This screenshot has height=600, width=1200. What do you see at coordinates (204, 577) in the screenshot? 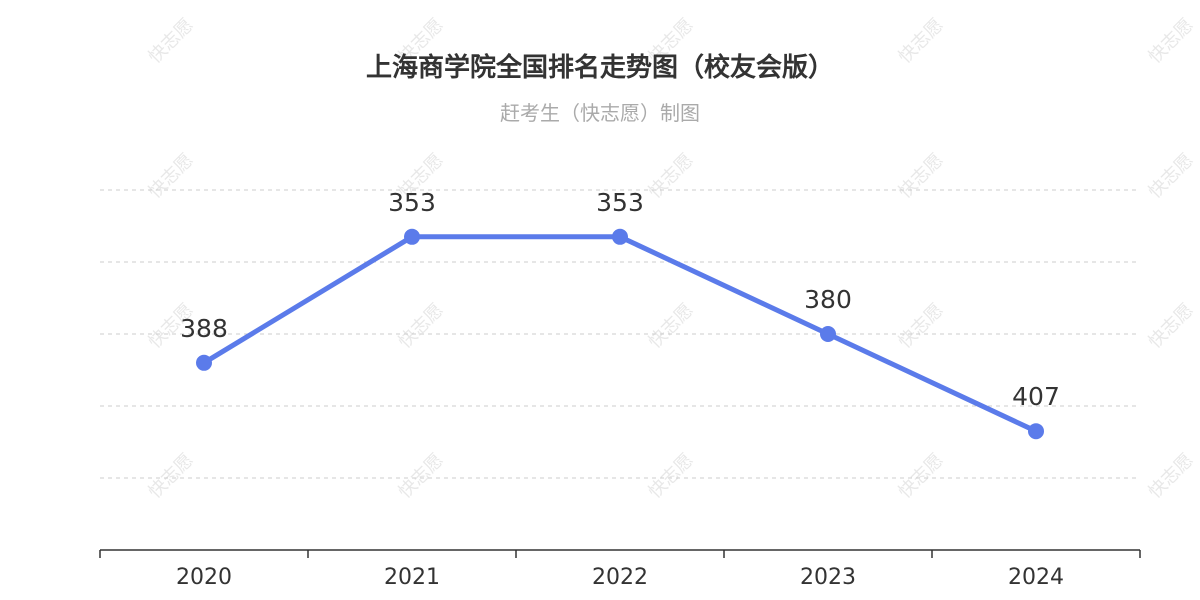
I see `x-tick-label: 2020` at bounding box center [204, 577].